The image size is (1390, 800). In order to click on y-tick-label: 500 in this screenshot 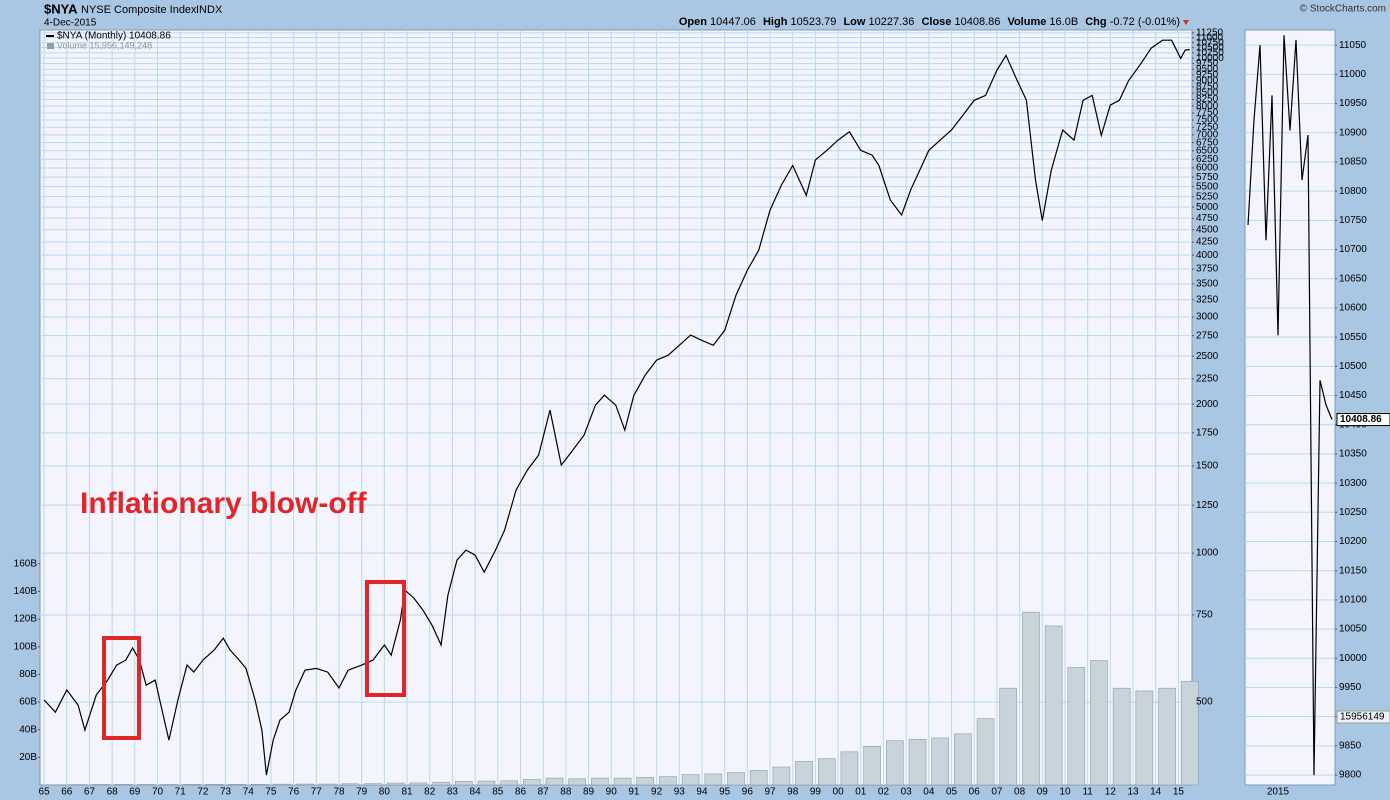, I will do `click(1204, 702)`.